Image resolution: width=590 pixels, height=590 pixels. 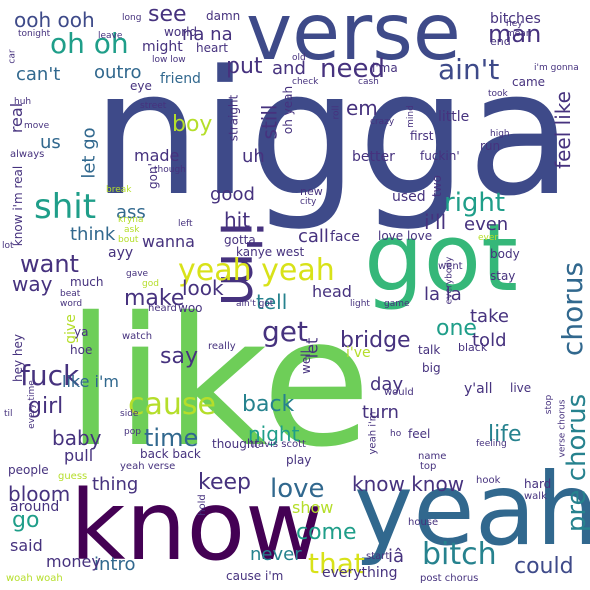 What do you see at coordinates (431, 368) in the screenshot?
I see `word: big` at bounding box center [431, 368].